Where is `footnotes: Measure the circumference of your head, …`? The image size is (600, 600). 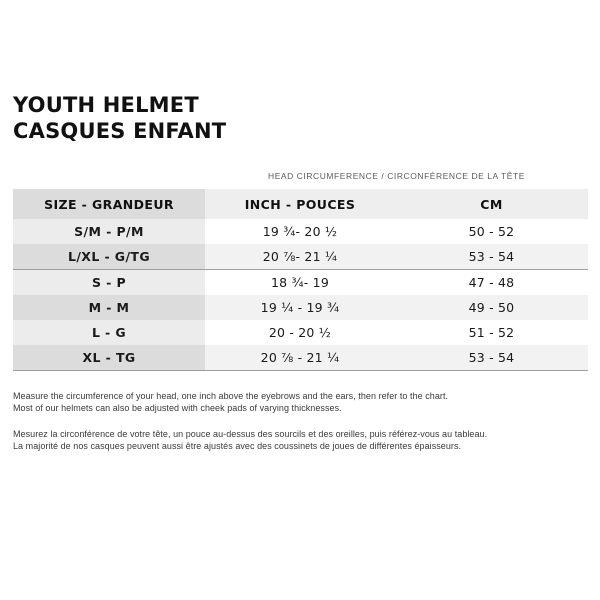 footnotes: Measure the circumference of your head, … is located at coordinates (300, 428).